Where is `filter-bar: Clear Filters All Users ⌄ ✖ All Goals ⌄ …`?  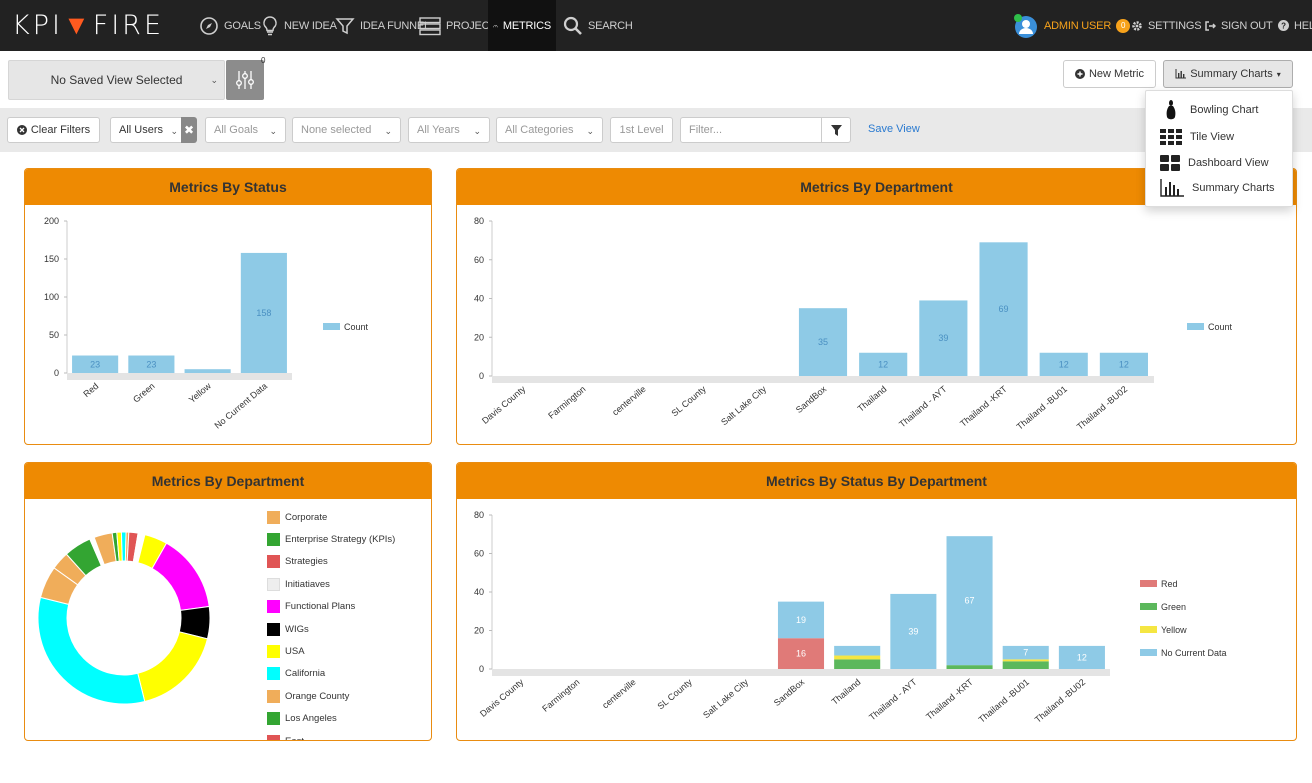 filter-bar: Clear Filters All Users ⌄ ✖ All Goals ⌄ … is located at coordinates (656, 130).